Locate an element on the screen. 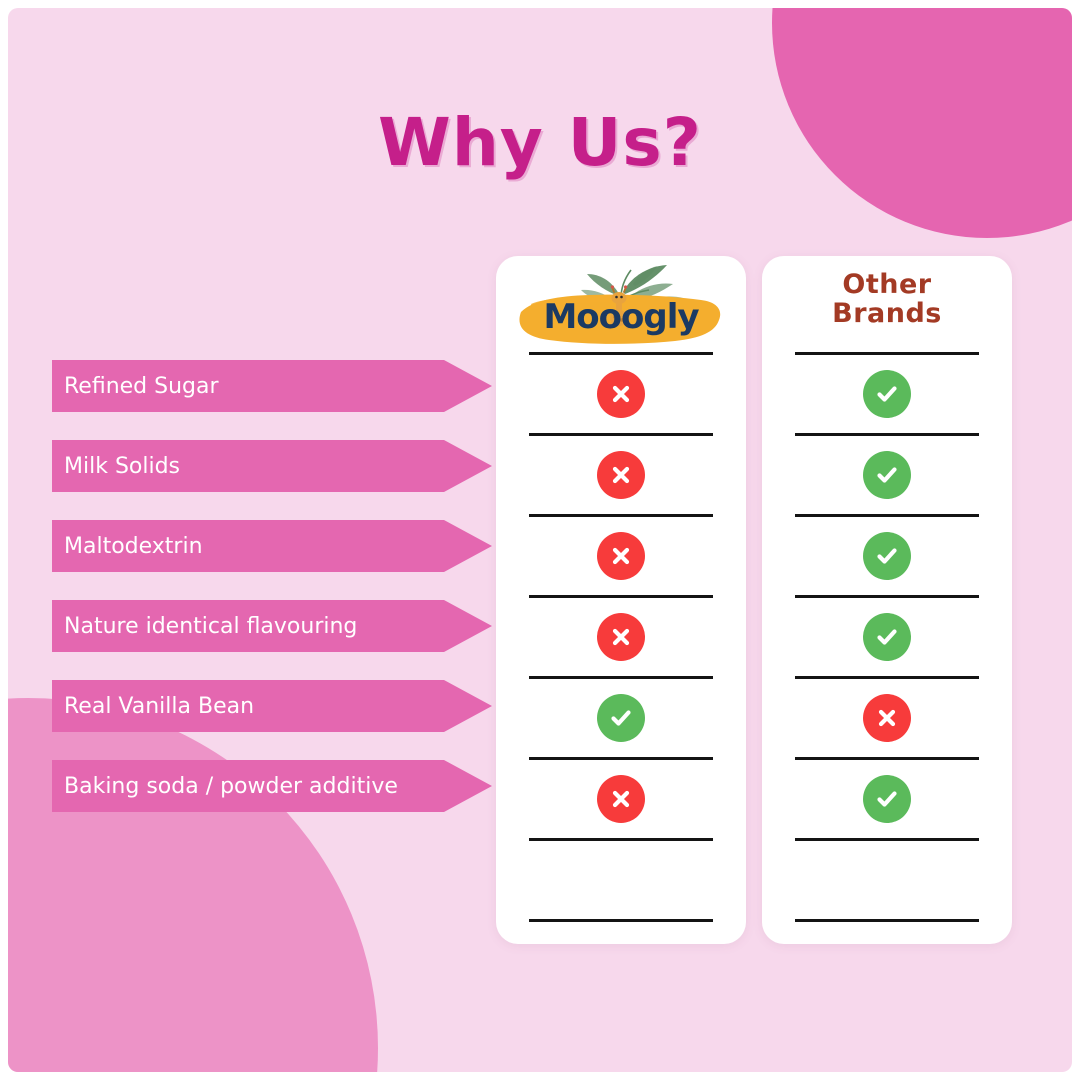 This screenshot has width=1080, height=1080. other-brands-line-2: Brands is located at coordinates (887, 314).